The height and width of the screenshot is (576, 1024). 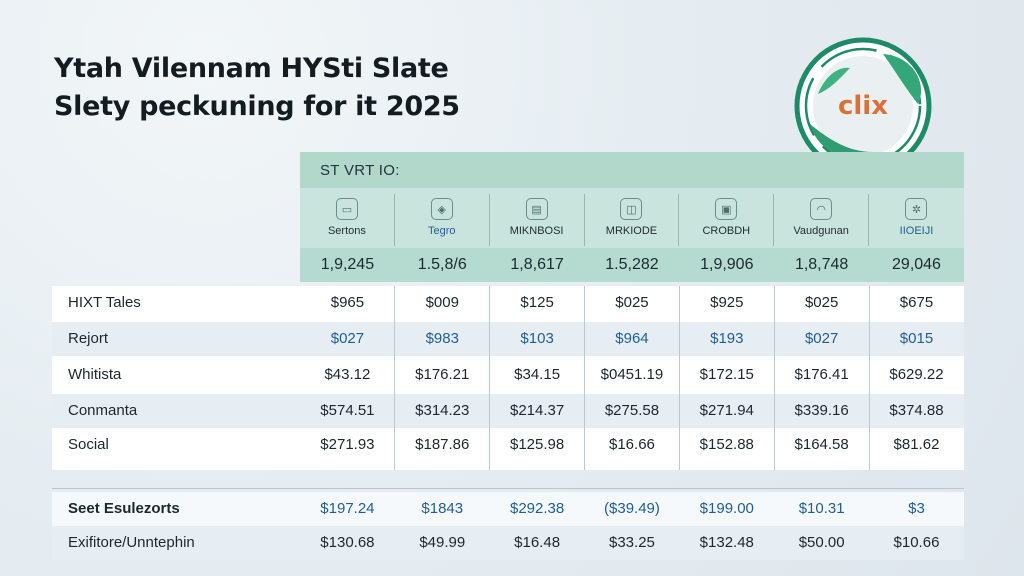 I want to click on table-cell: ($39.49), so click(x=632, y=508).